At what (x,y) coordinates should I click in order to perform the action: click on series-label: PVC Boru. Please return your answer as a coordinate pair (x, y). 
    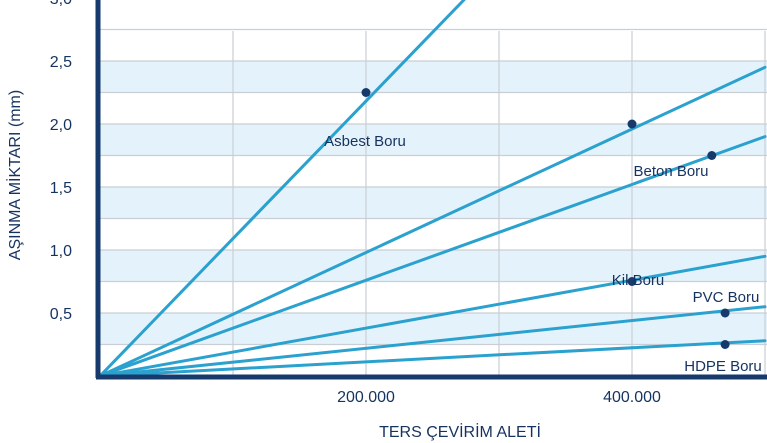
    Looking at the image, I should click on (726, 297).